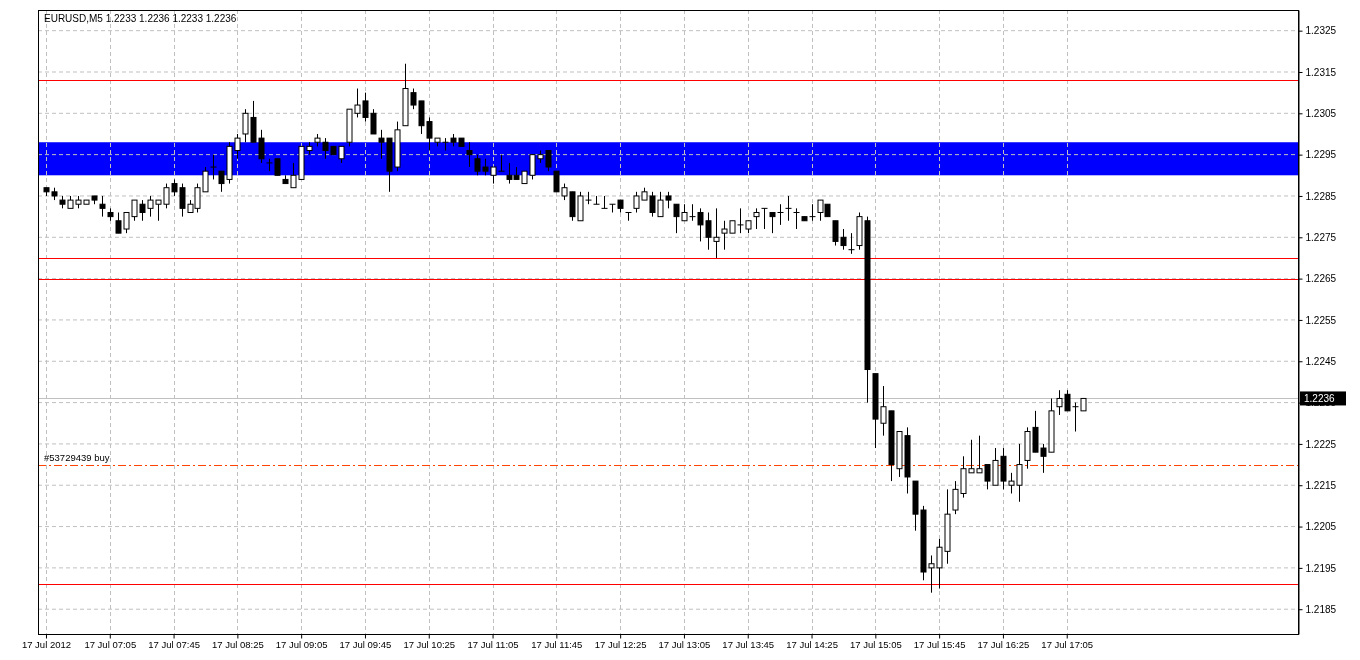 The height and width of the screenshot is (660, 1360). I want to click on y-tick-label: 1.2185, so click(1321, 609).